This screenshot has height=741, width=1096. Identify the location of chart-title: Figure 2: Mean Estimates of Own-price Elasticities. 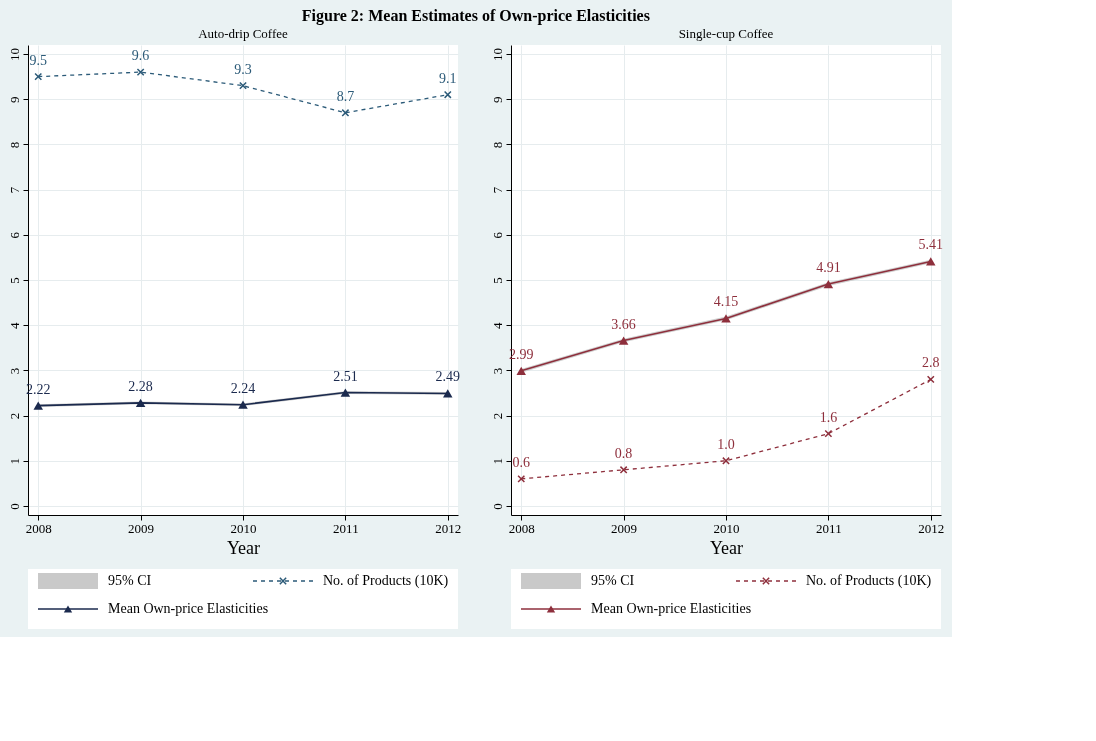
(475, 16).